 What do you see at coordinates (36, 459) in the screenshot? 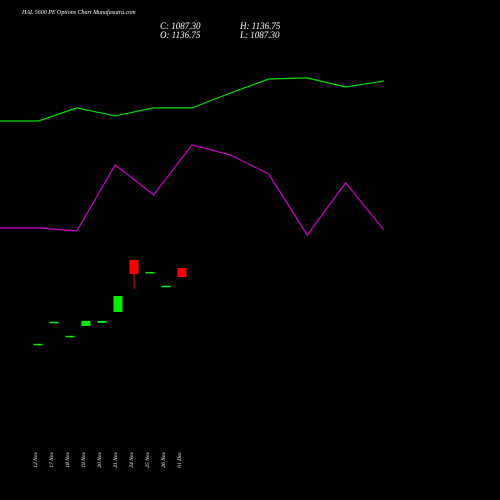
I see `x-tick-label: 12 Nov` at bounding box center [36, 459].